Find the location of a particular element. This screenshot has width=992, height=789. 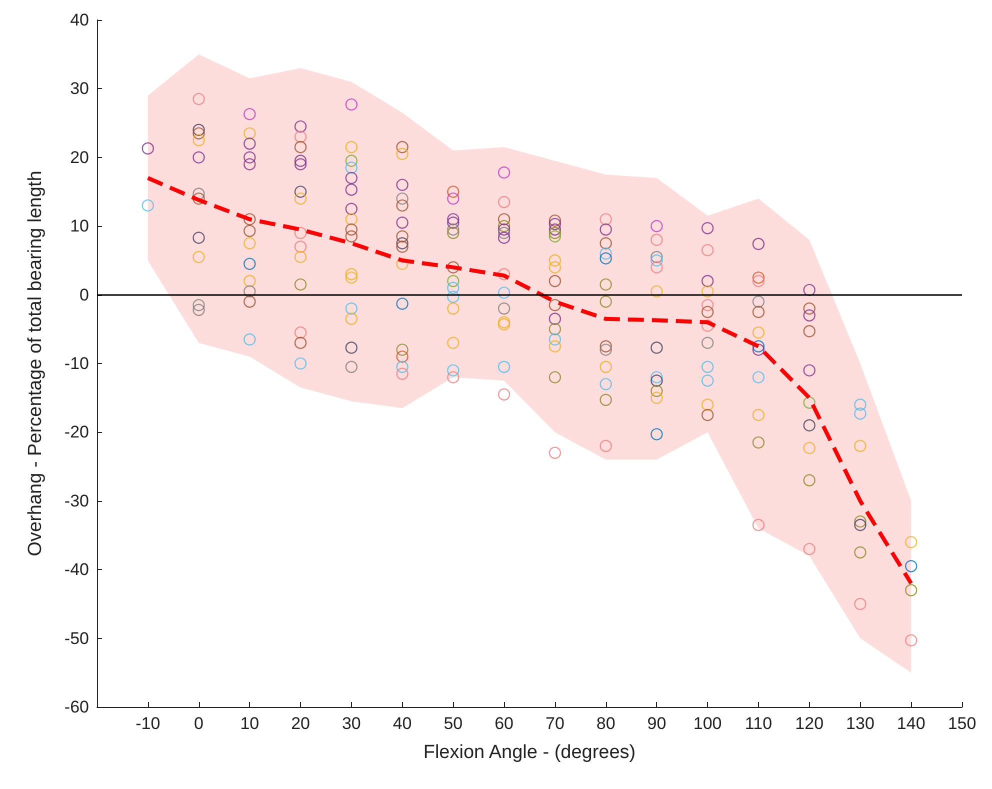

y-tick-label: 30 is located at coordinates (79, 88).